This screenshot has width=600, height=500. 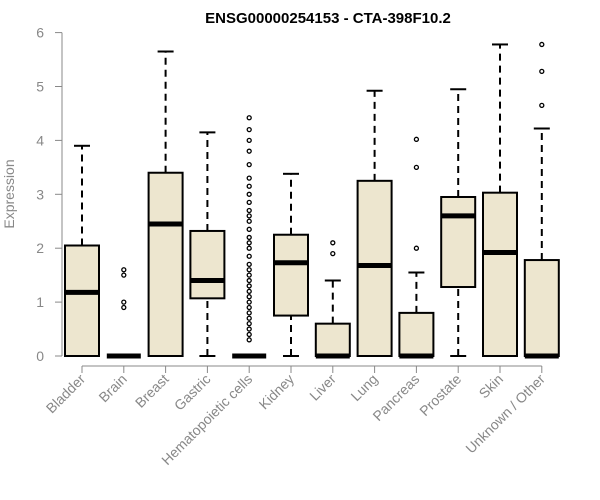 I want to click on box-skin, so click(x=500, y=200).